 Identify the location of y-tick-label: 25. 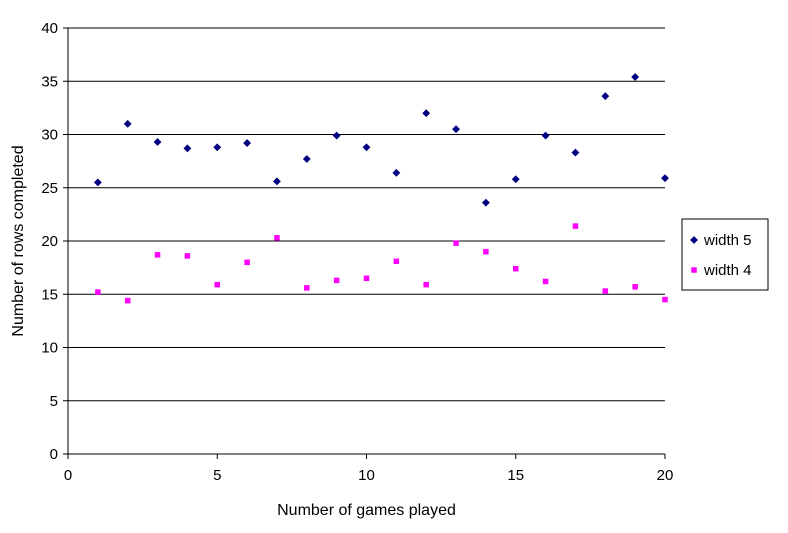
(49, 188).